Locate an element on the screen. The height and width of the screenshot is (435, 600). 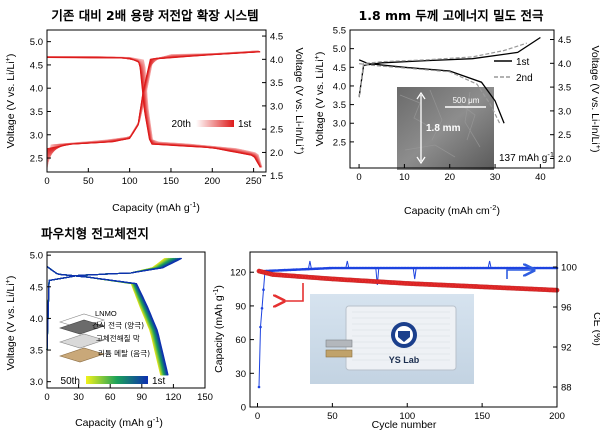
panel-a-ylabel-right: Voltage (V vs. Li-In/Li+) is located at coordinates (300, 100).